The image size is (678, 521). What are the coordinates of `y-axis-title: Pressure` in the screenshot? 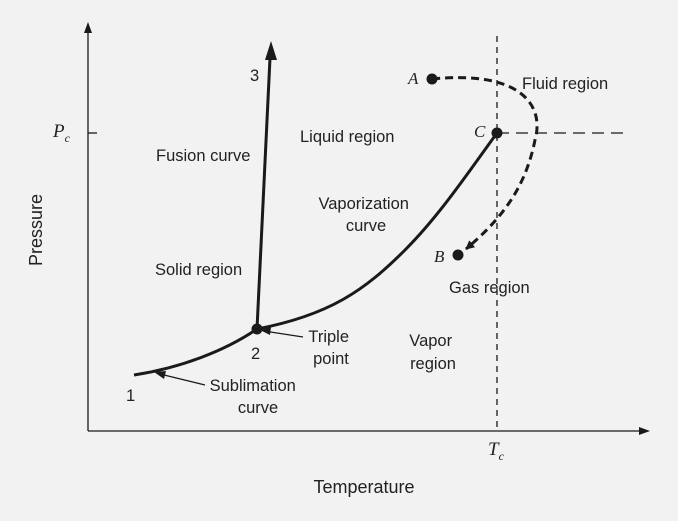 It's located at (36, 230).